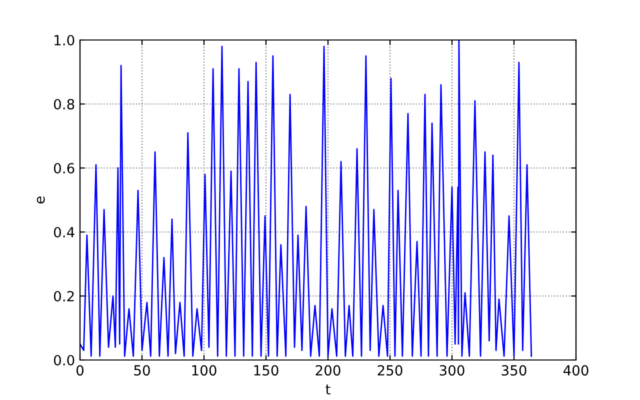  Describe the element at coordinates (204, 370) in the screenshot. I see `x-tick-label: 100` at that location.